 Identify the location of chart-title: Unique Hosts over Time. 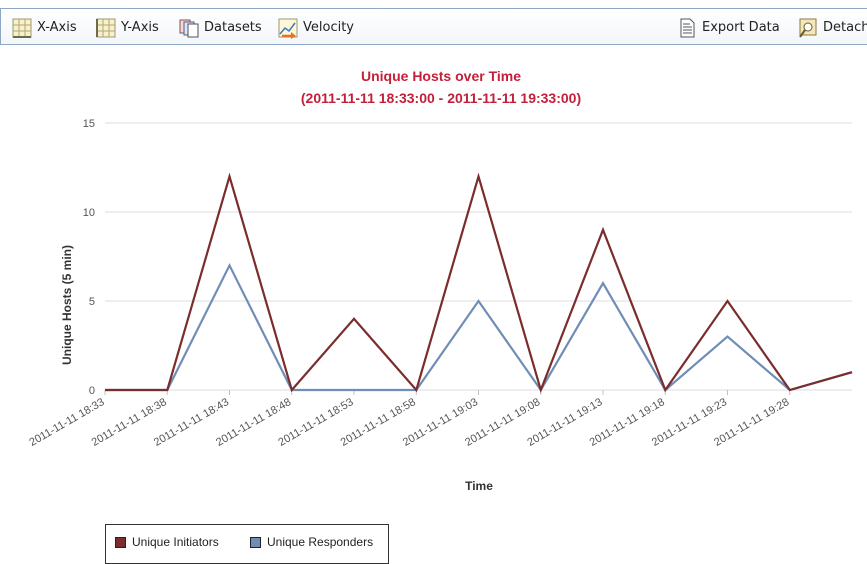
(441, 76).